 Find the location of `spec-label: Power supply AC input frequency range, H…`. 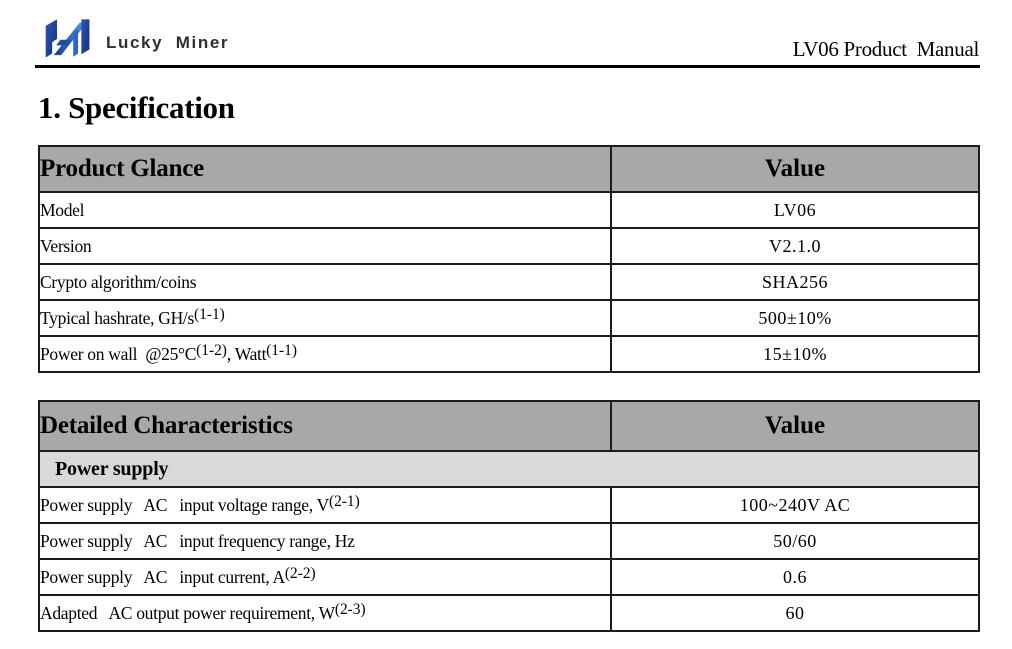

spec-label: Power supply AC input frequency range, H… is located at coordinates (325, 541).